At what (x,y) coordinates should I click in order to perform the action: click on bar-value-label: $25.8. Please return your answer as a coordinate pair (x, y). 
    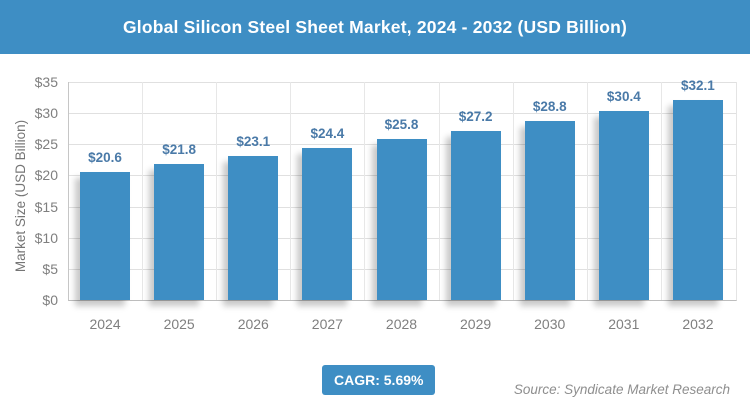
    Looking at the image, I should click on (401, 125).